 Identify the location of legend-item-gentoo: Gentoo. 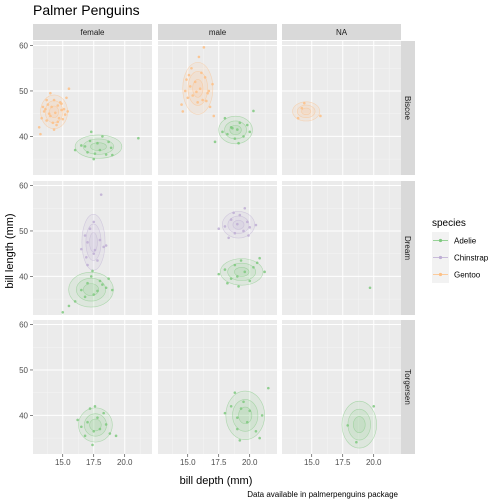
(456, 274).